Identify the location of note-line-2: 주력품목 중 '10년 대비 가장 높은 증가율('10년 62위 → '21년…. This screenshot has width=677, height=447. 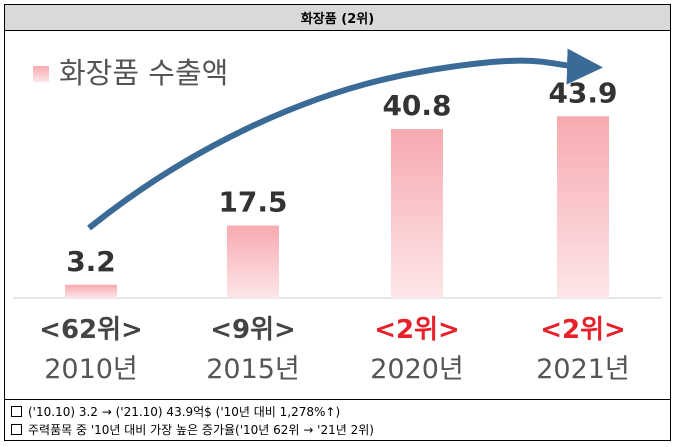
(337, 430).